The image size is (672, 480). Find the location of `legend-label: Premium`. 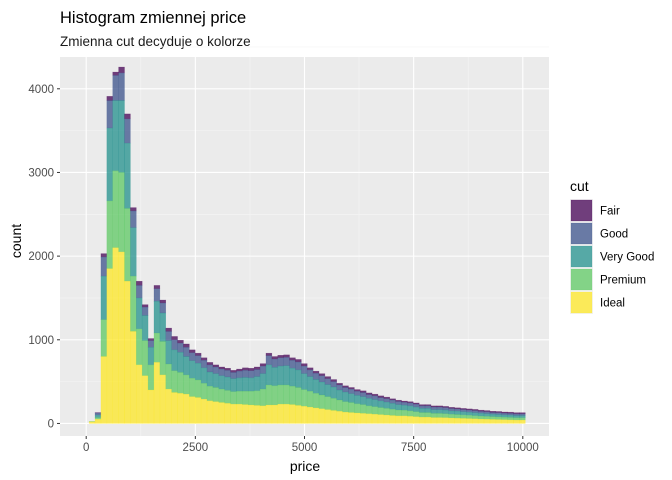

legend-label: Premium is located at coordinates (623, 281).